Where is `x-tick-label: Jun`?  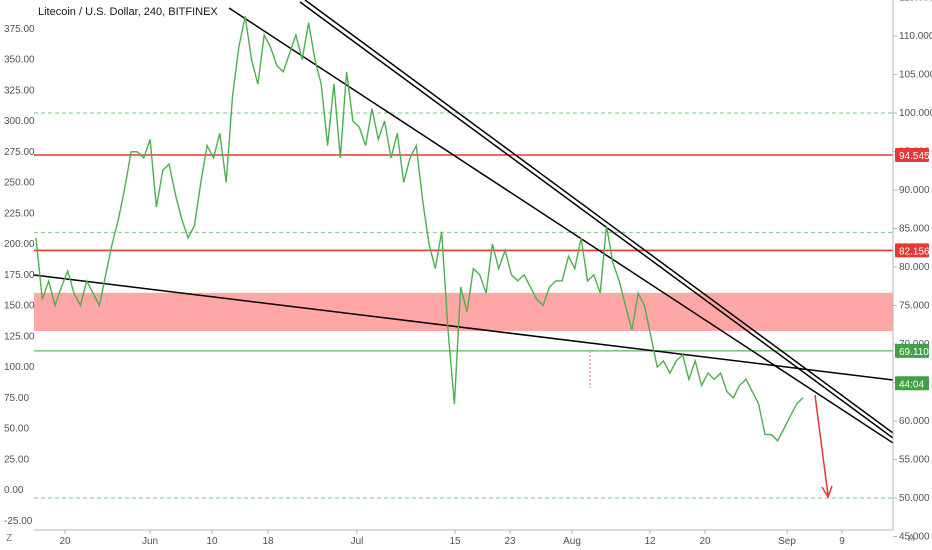 x-tick-label: Jun is located at coordinates (150, 541).